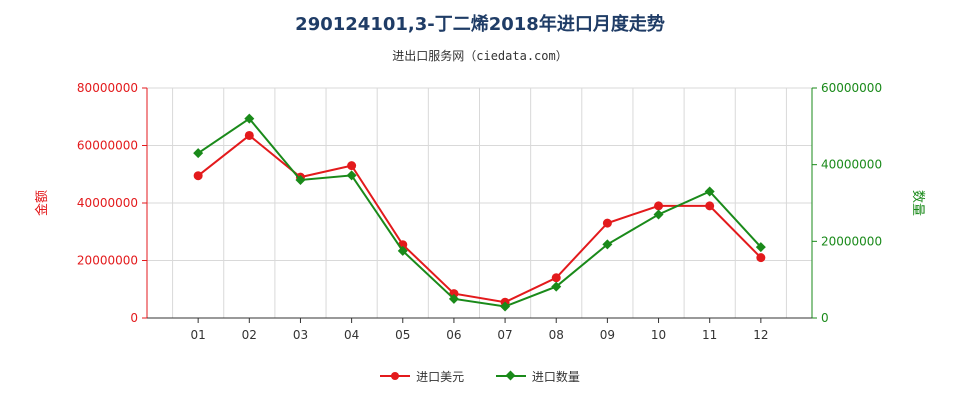  I want to click on x-tick-label: 12, so click(760, 335).